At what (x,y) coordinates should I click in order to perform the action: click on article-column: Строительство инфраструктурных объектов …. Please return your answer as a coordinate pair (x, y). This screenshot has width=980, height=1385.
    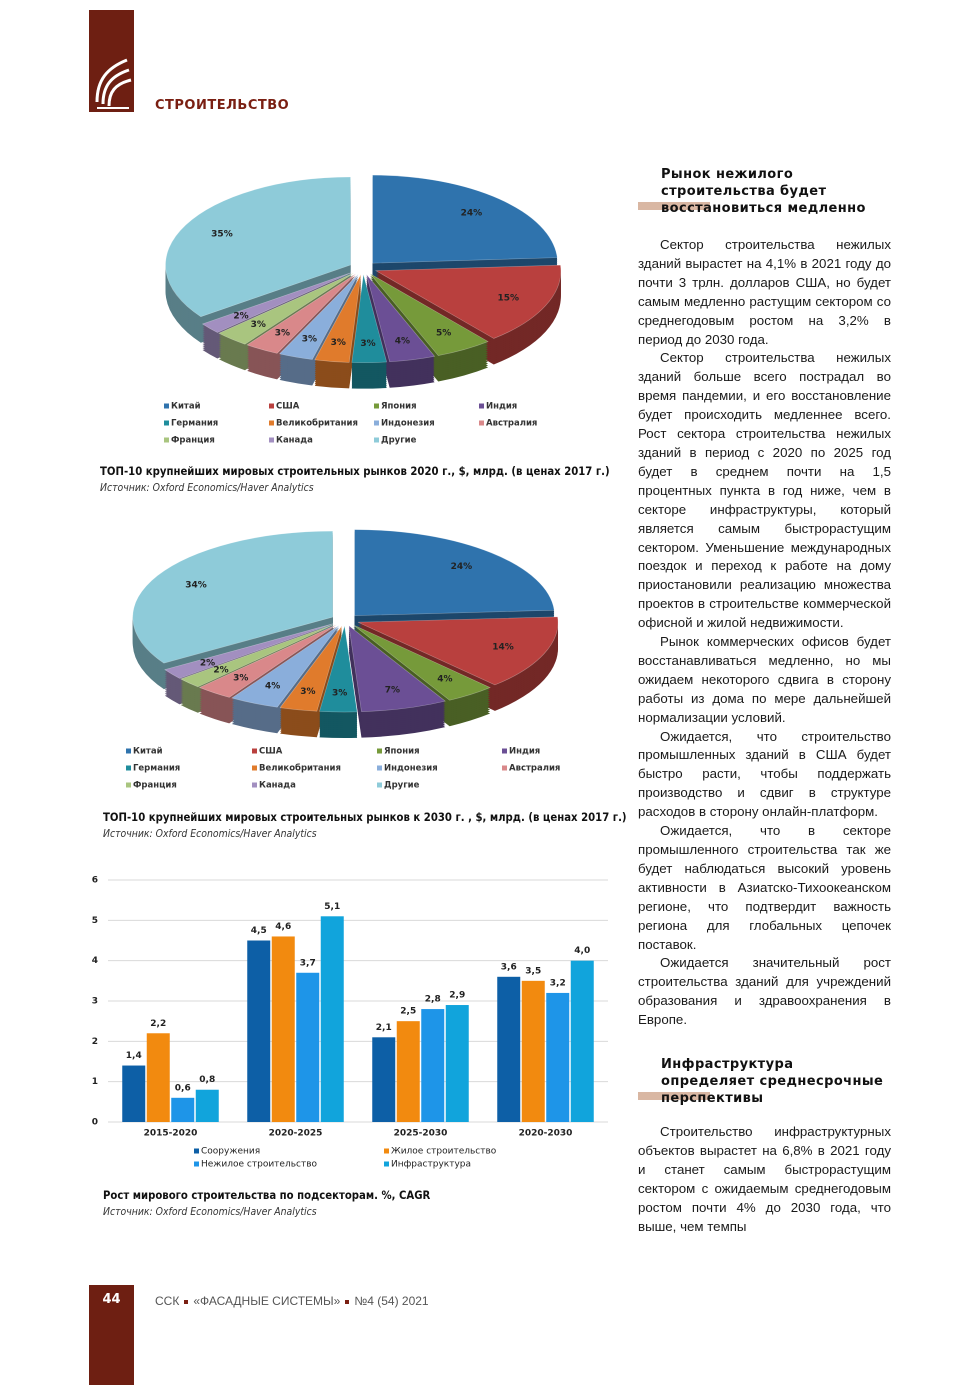
    Looking at the image, I should click on (764, 1180).